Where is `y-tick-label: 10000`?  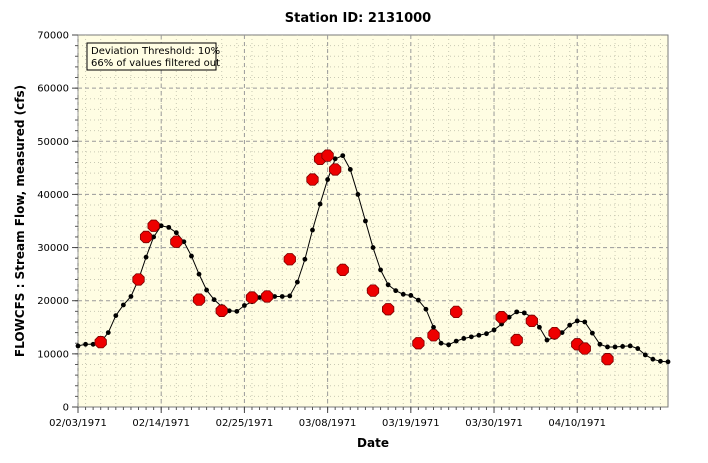 y-tick-label: 10000 is located at coordinates (53, 354).